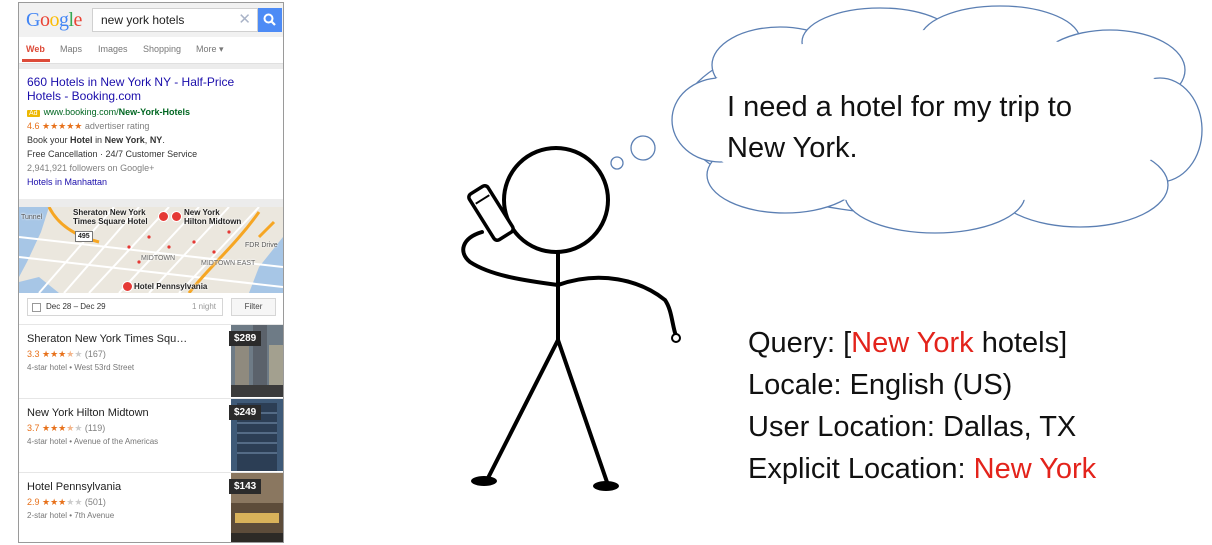 The height and width of the screenshot is (545, 1212). Describe the element at coordinates (643, 148) in the screenshot. I see `thought-bubble-dot` at that location.